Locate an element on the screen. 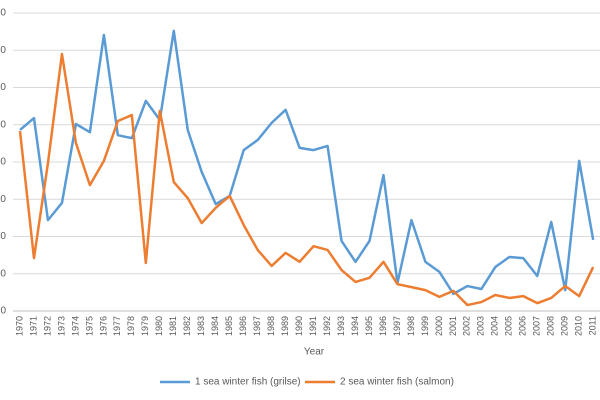 The height and width of the screenshot is (400, 600). y-tick-label: 600 is located at coordinates (3, 87).